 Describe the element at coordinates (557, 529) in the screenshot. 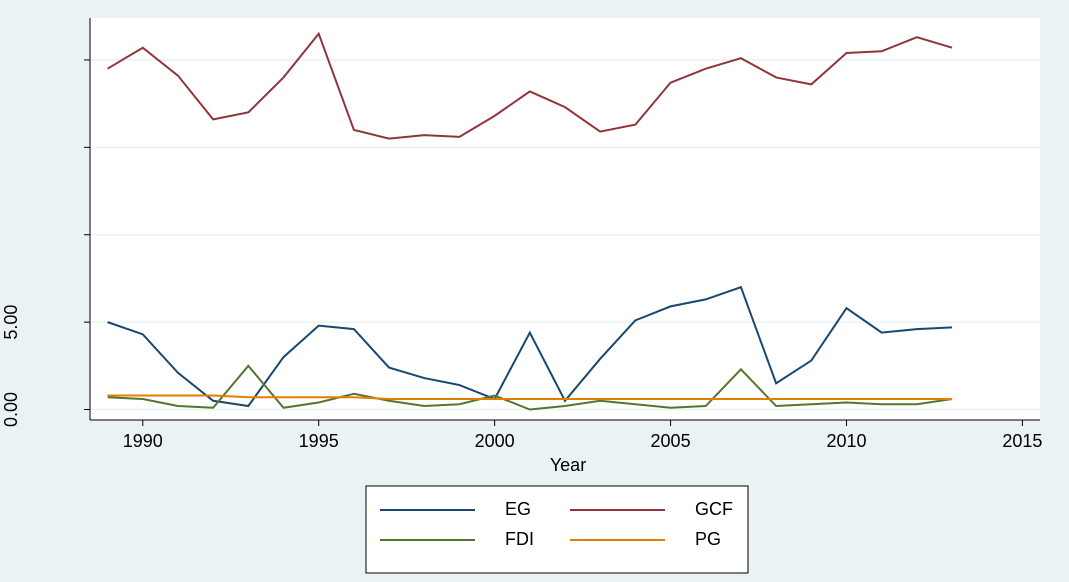

I see `legend-box` at that location.